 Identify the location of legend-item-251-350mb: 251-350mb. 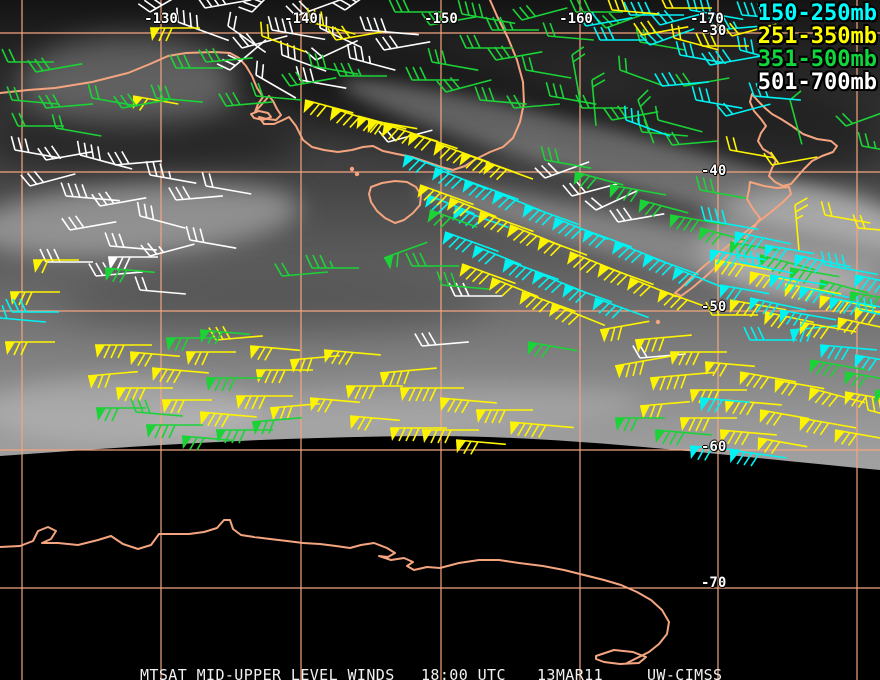
(817, 36).